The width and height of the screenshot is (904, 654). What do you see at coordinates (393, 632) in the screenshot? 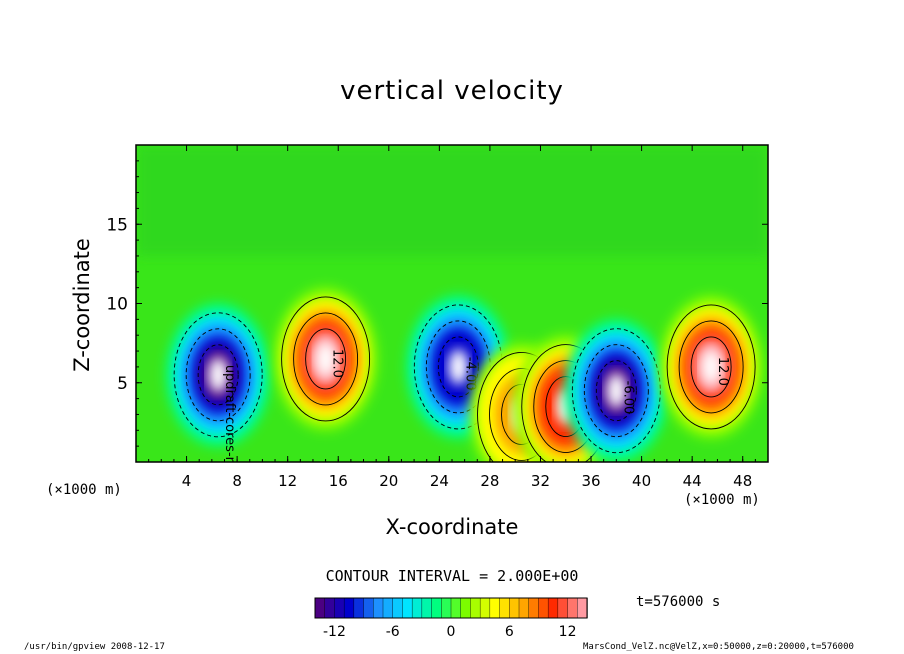
I see `colorbar-tick-label: -6` at bounding box center [393, 632].